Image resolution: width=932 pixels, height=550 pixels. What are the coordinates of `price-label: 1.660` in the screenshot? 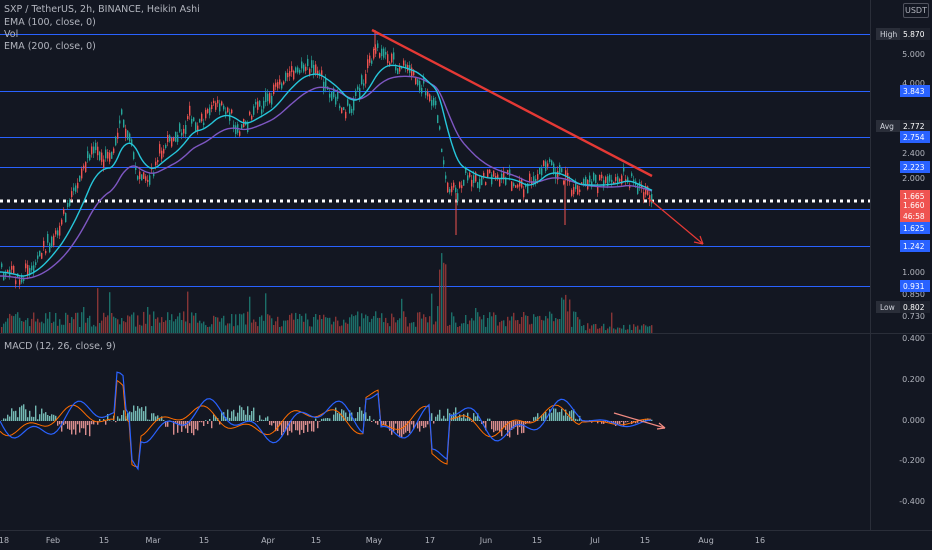 It's located at (915, 205).